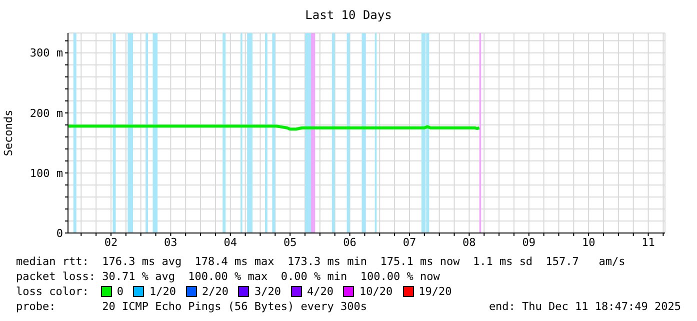  Describe the element at coordinates (215, 291) in the screenshot. I see `legend-label: 2/20` at that location.